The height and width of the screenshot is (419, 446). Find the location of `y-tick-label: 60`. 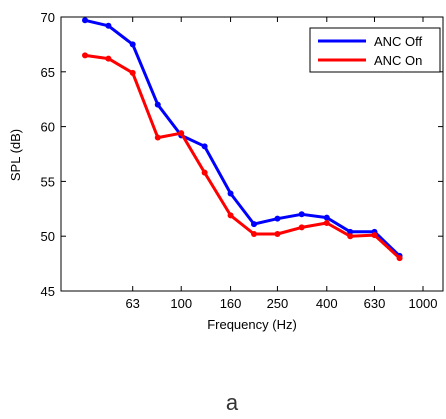

y-tick-label: 60 is located at coordinates (48, 127).